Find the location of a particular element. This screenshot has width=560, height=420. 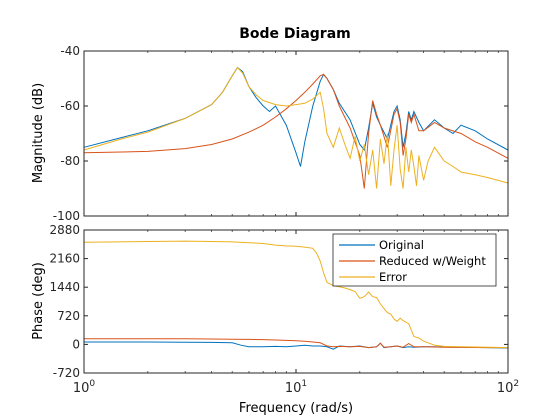

x-axis-label: Frequency (rad/s) is located at coordinates (296, 408).